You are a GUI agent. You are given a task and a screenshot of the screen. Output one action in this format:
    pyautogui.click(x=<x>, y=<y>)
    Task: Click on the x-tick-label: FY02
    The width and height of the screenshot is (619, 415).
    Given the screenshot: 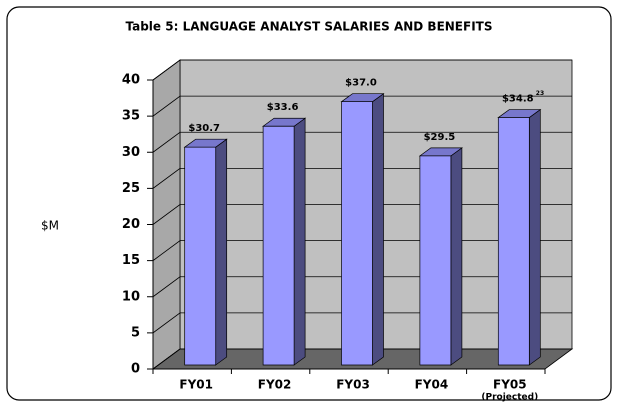 What is the action you would take?
    pyautogui.click(x=275, y=385)
    